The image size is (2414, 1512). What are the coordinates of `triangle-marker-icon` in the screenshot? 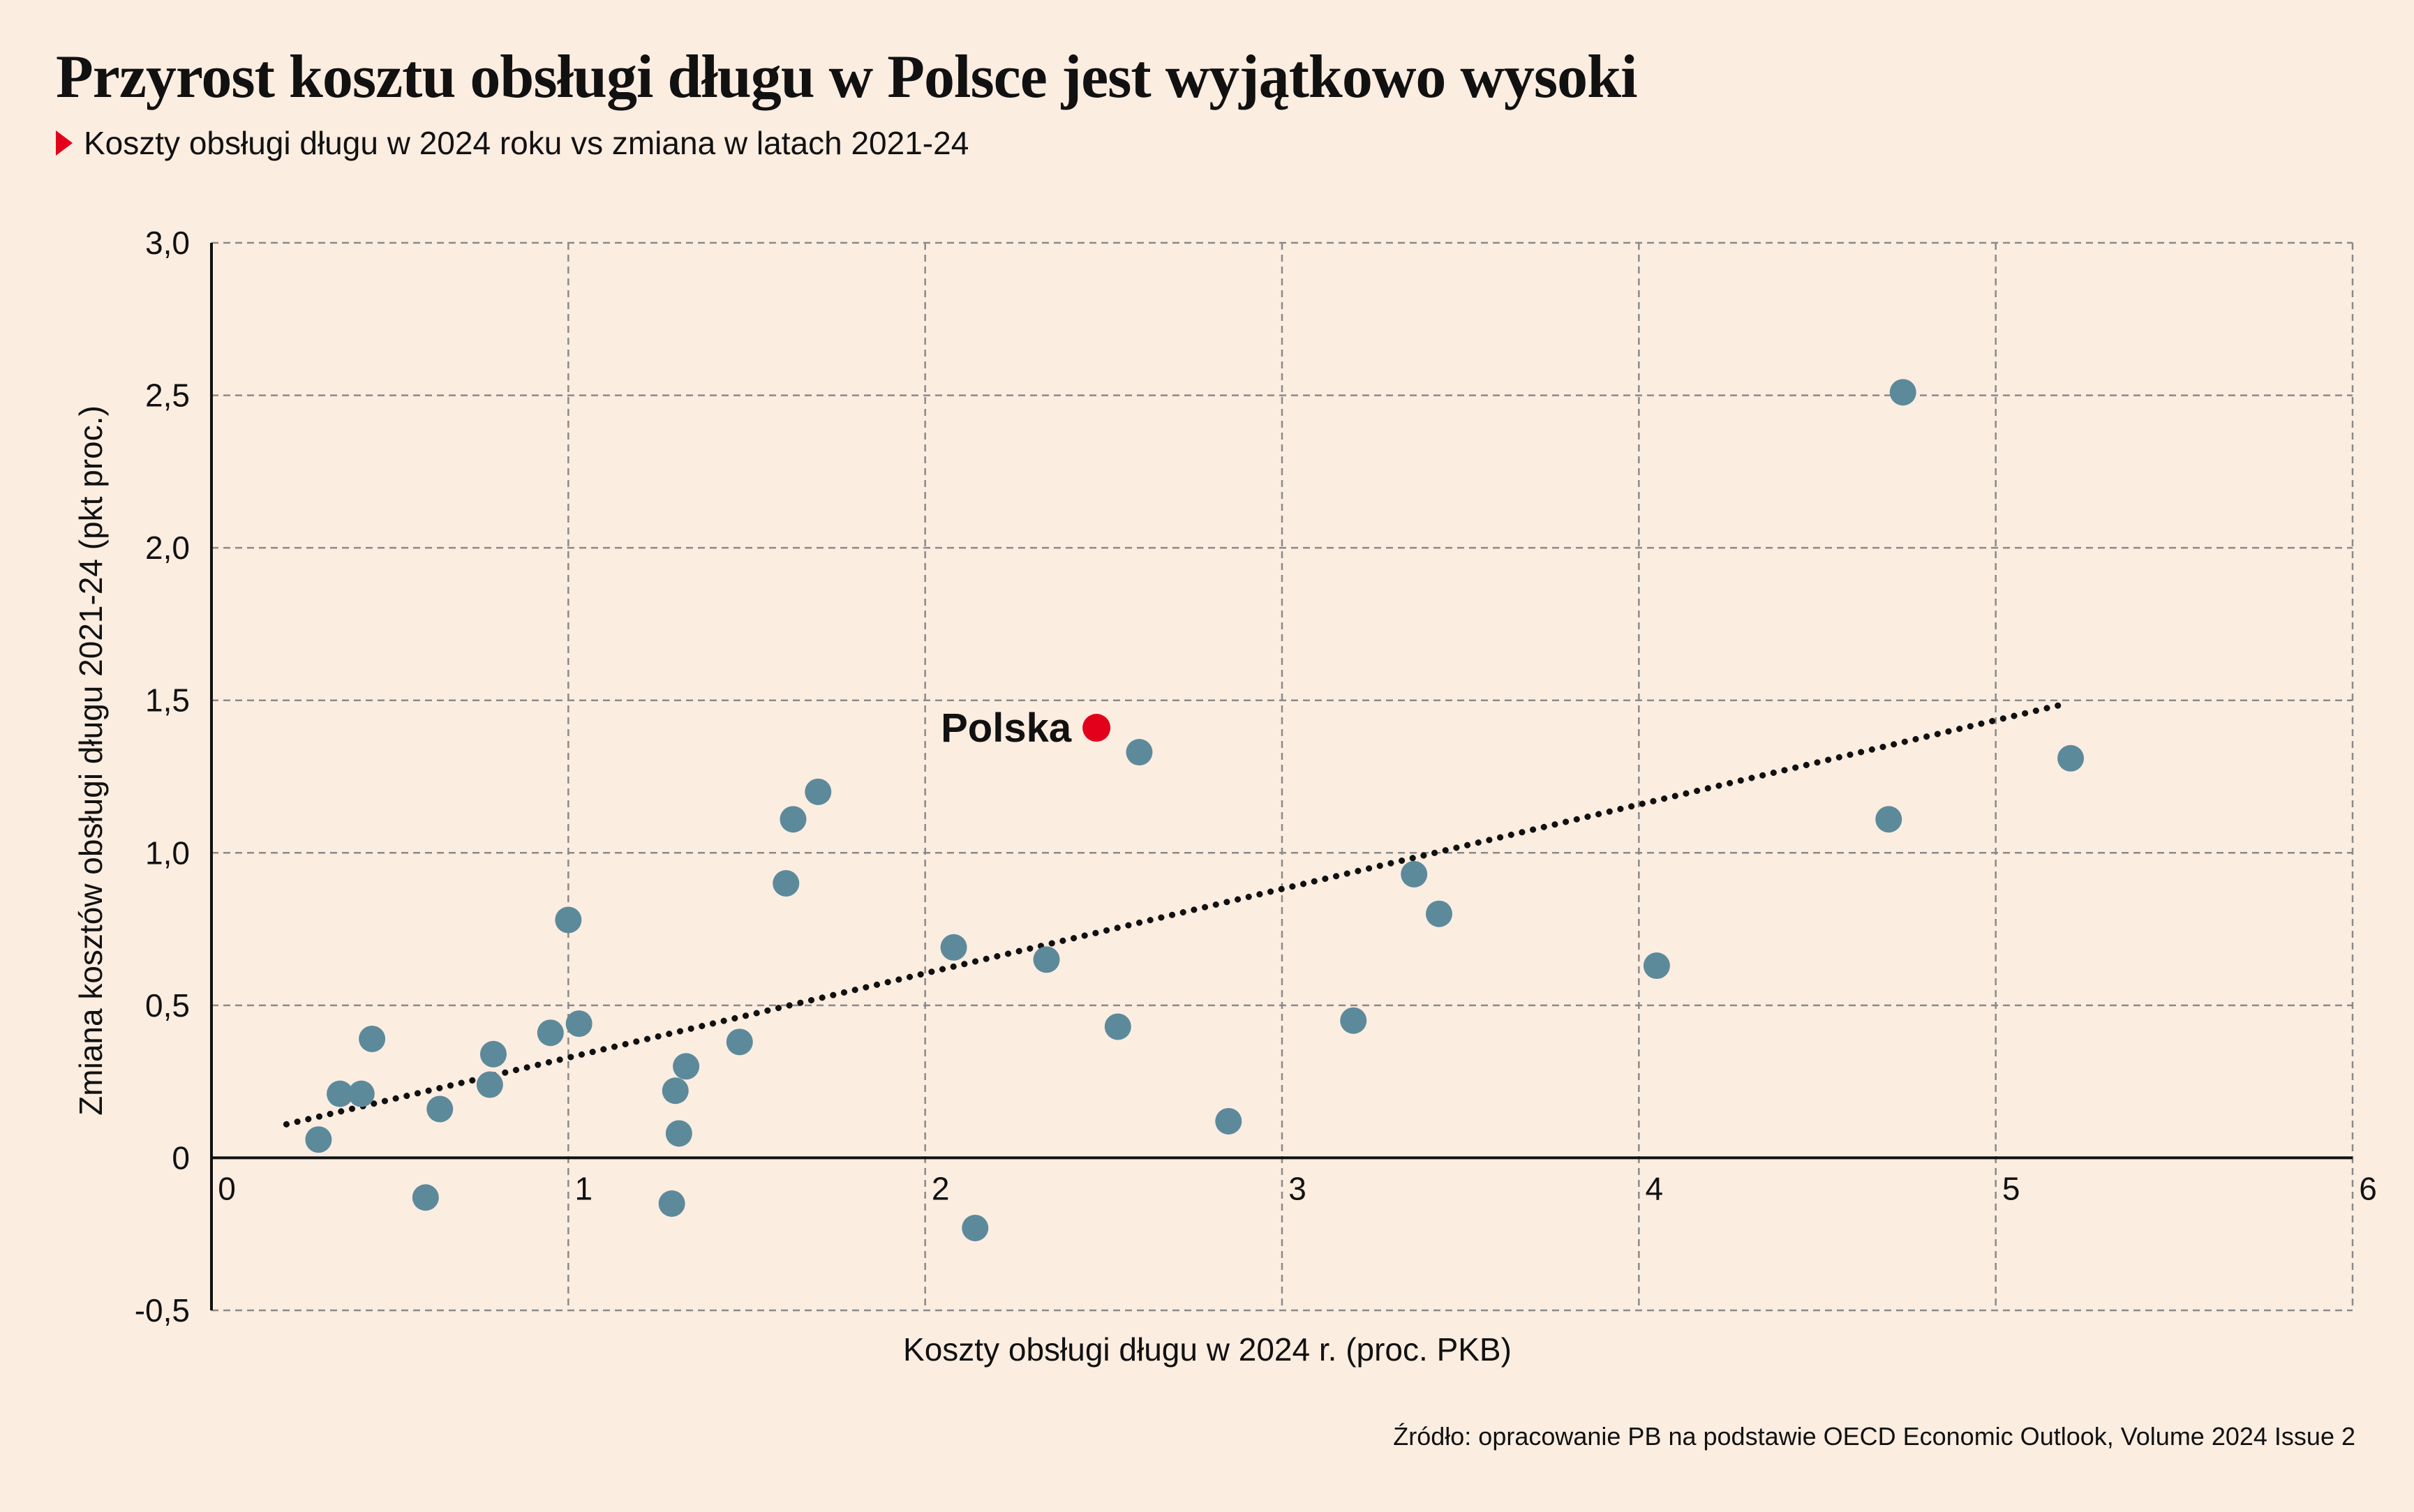 It's located at (64, 143).